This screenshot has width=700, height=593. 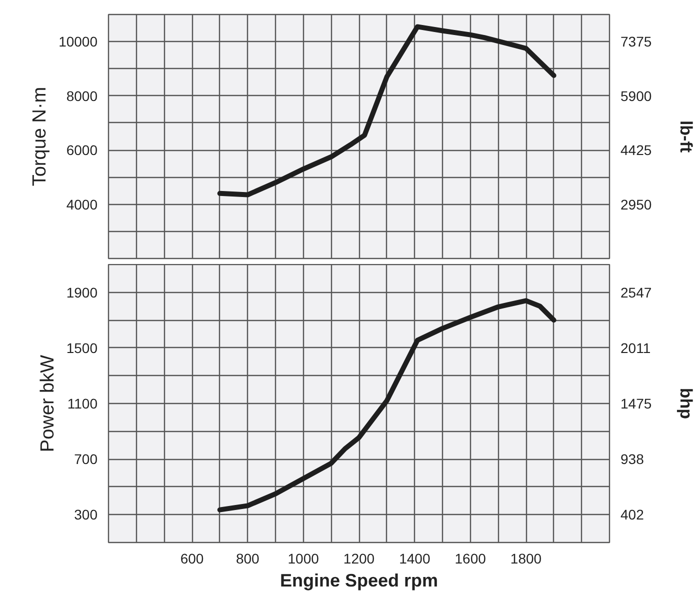 What do you see at coordinates (82, 348) in the screenshot?
I see `y-tick-label: 1500` at bounding box center [82, 348].